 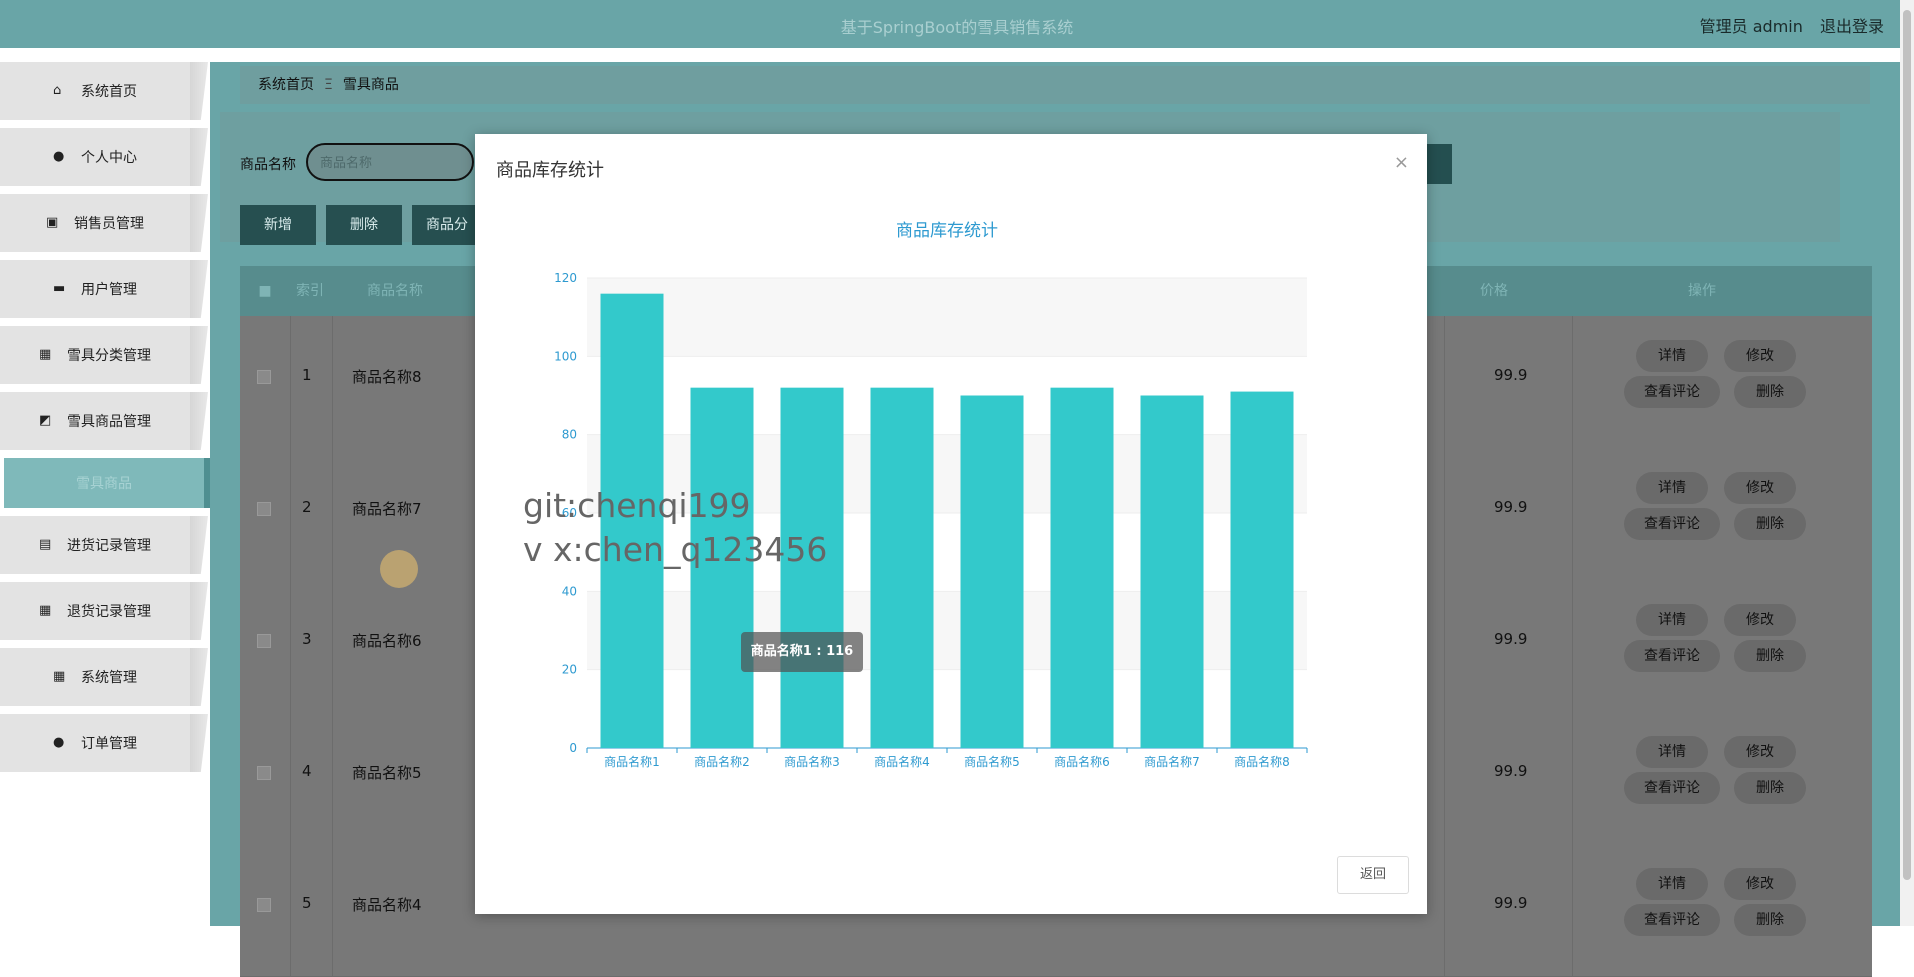 What do you see at coordinates (632, 761) in the screenshot?
I see `x-tick-label: 商品名称1` at bounding box center [632, 761].